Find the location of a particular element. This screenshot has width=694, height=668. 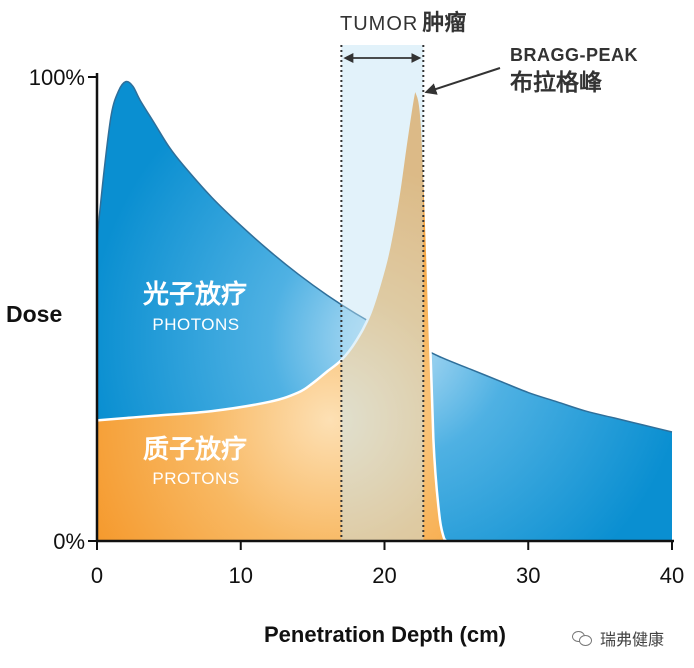

tumor-band is located at coordinates (382, 293).